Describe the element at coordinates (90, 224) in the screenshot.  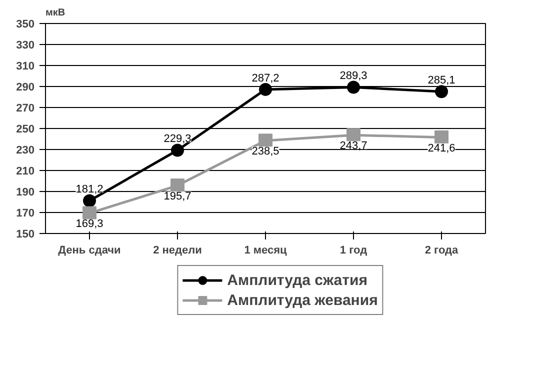
I see `data-label: 169,3` at that location.